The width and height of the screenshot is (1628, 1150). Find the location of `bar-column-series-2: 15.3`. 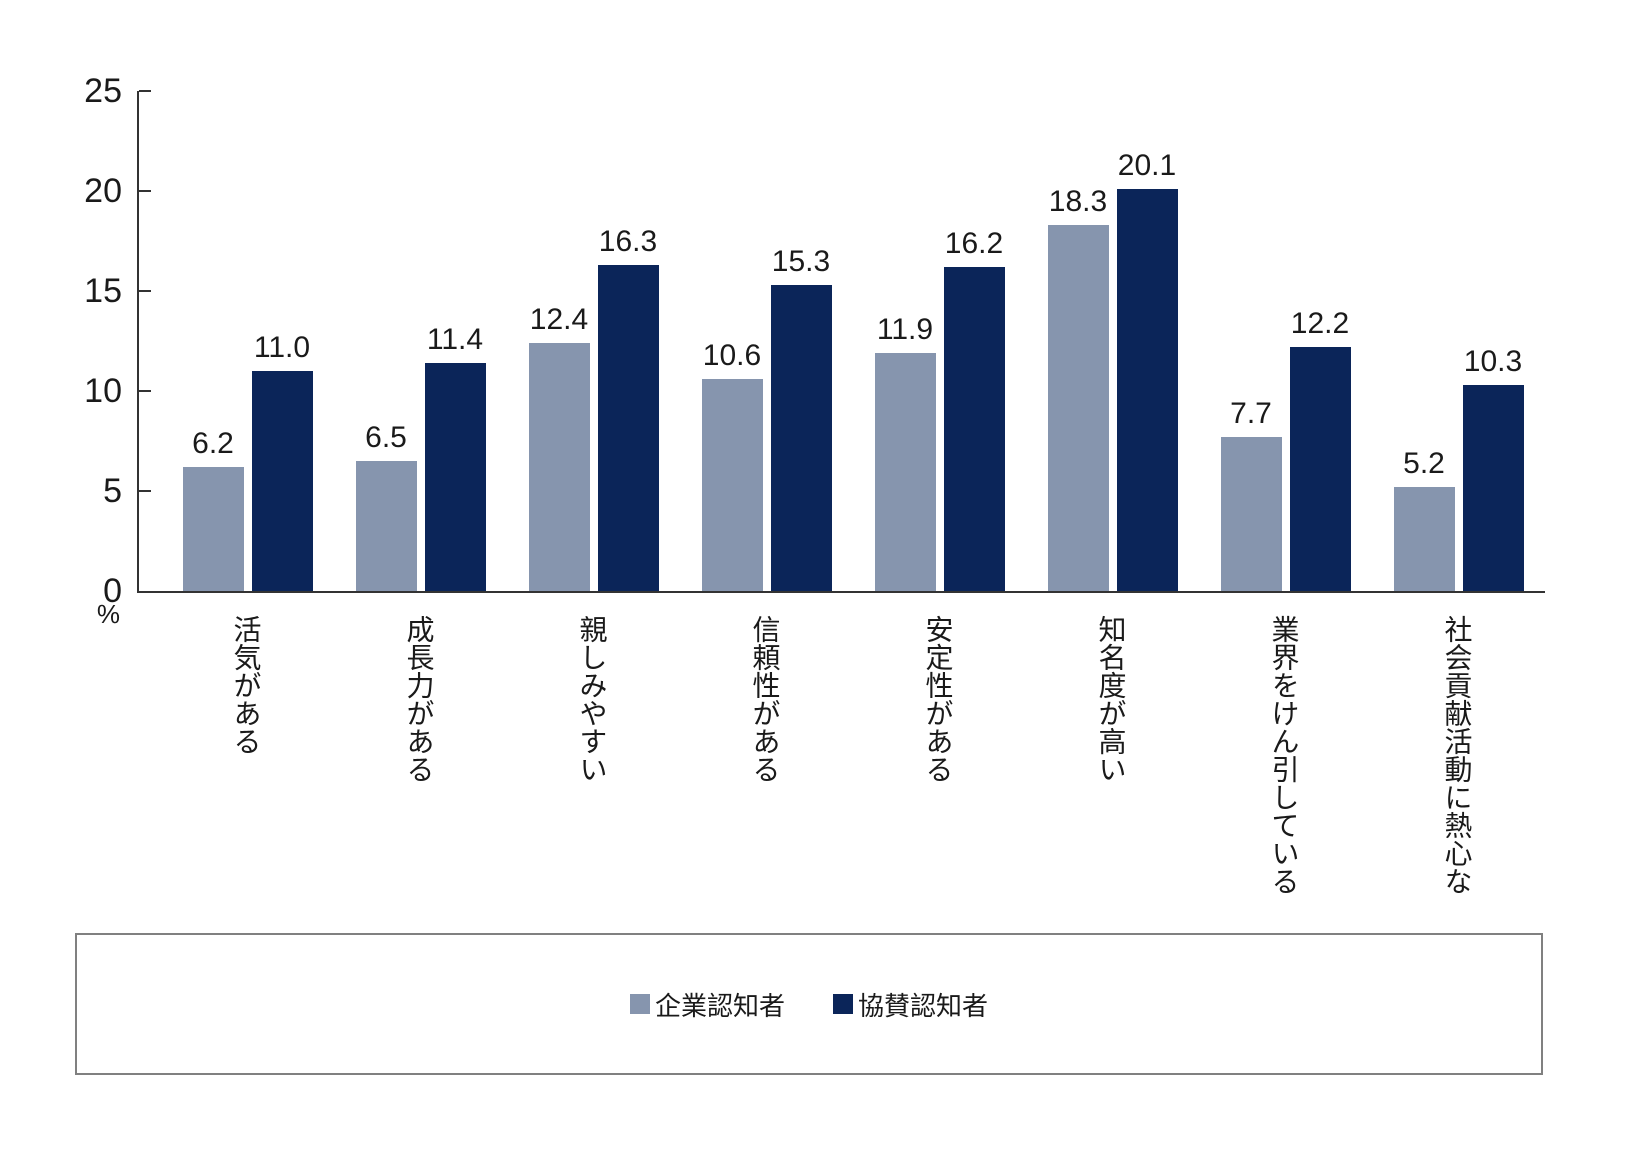

bar-column-series-2: 15.3 is located at coordinates (801, 341).